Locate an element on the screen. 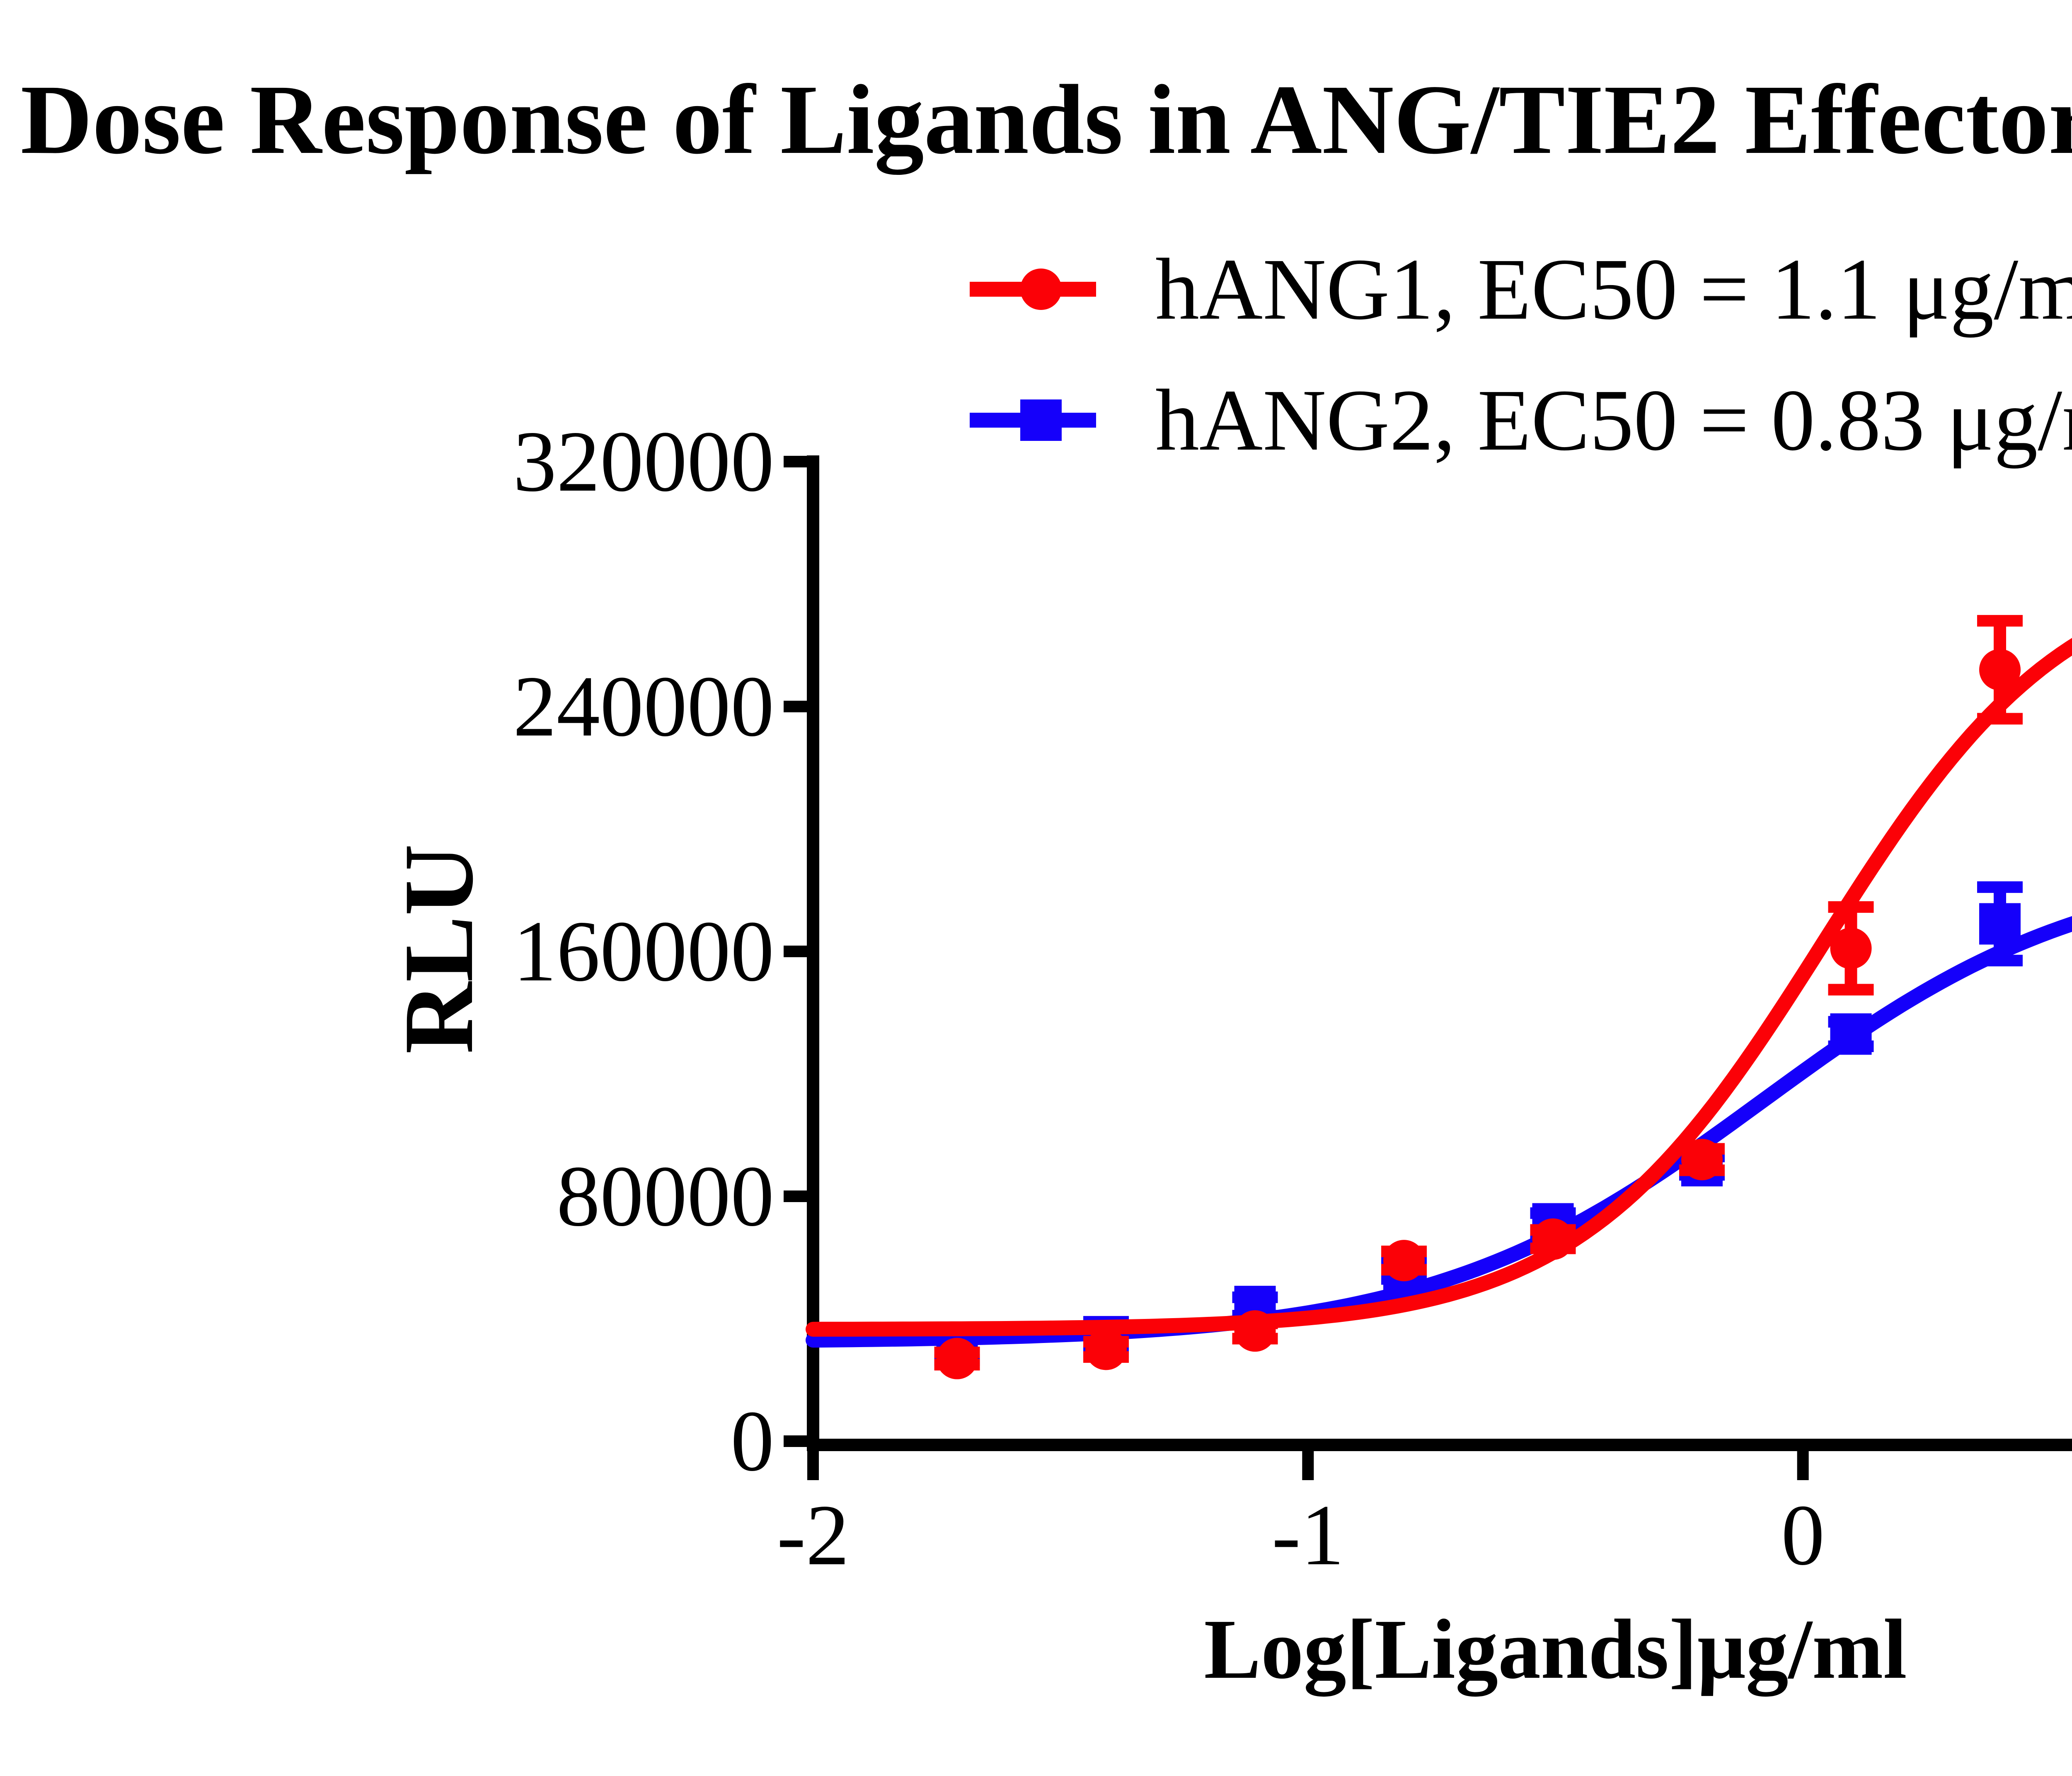  hang2-legend-marker is located at coordinates (1033, 420).